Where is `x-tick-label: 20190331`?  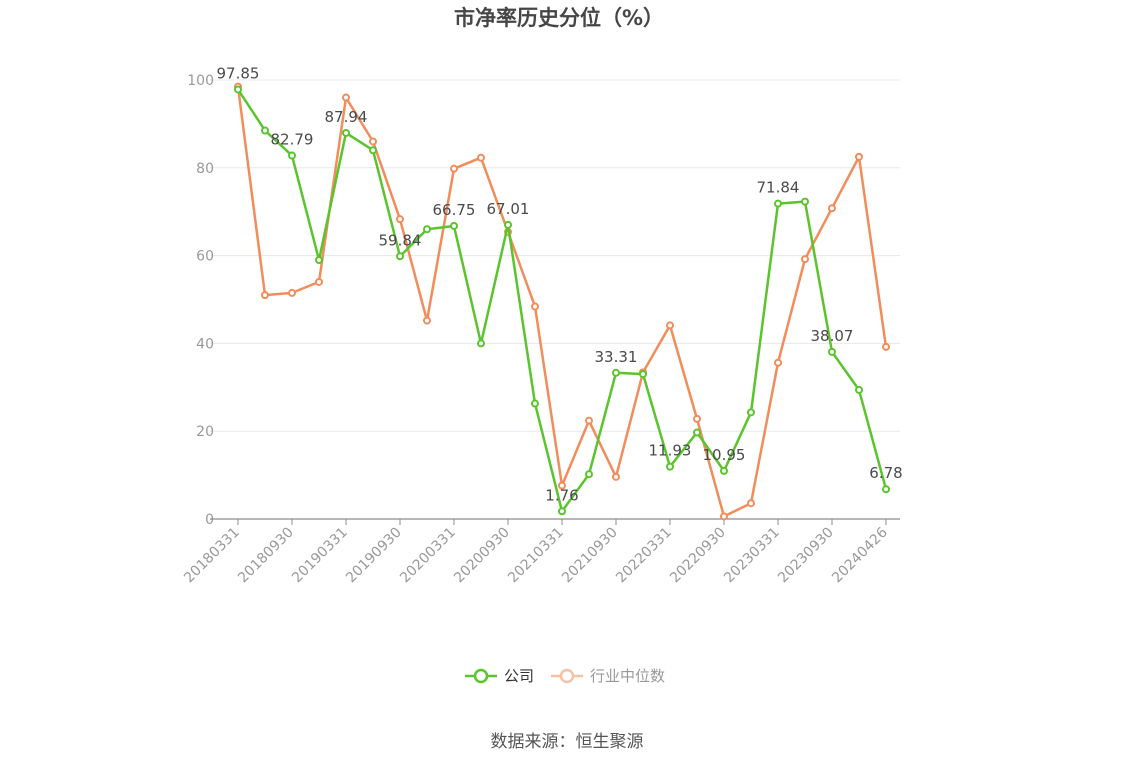
x-tick-label: 20190331 is located at coordinates (320, 556).